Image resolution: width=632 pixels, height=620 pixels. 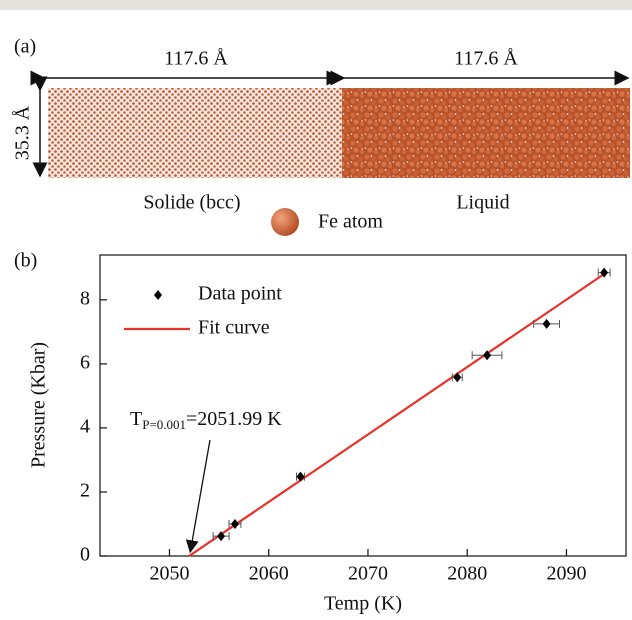 What do you see at coordinates (23, 132) in the screenshot?
I see `height-label: 35.3 Å` at bounding box center [23, 132].